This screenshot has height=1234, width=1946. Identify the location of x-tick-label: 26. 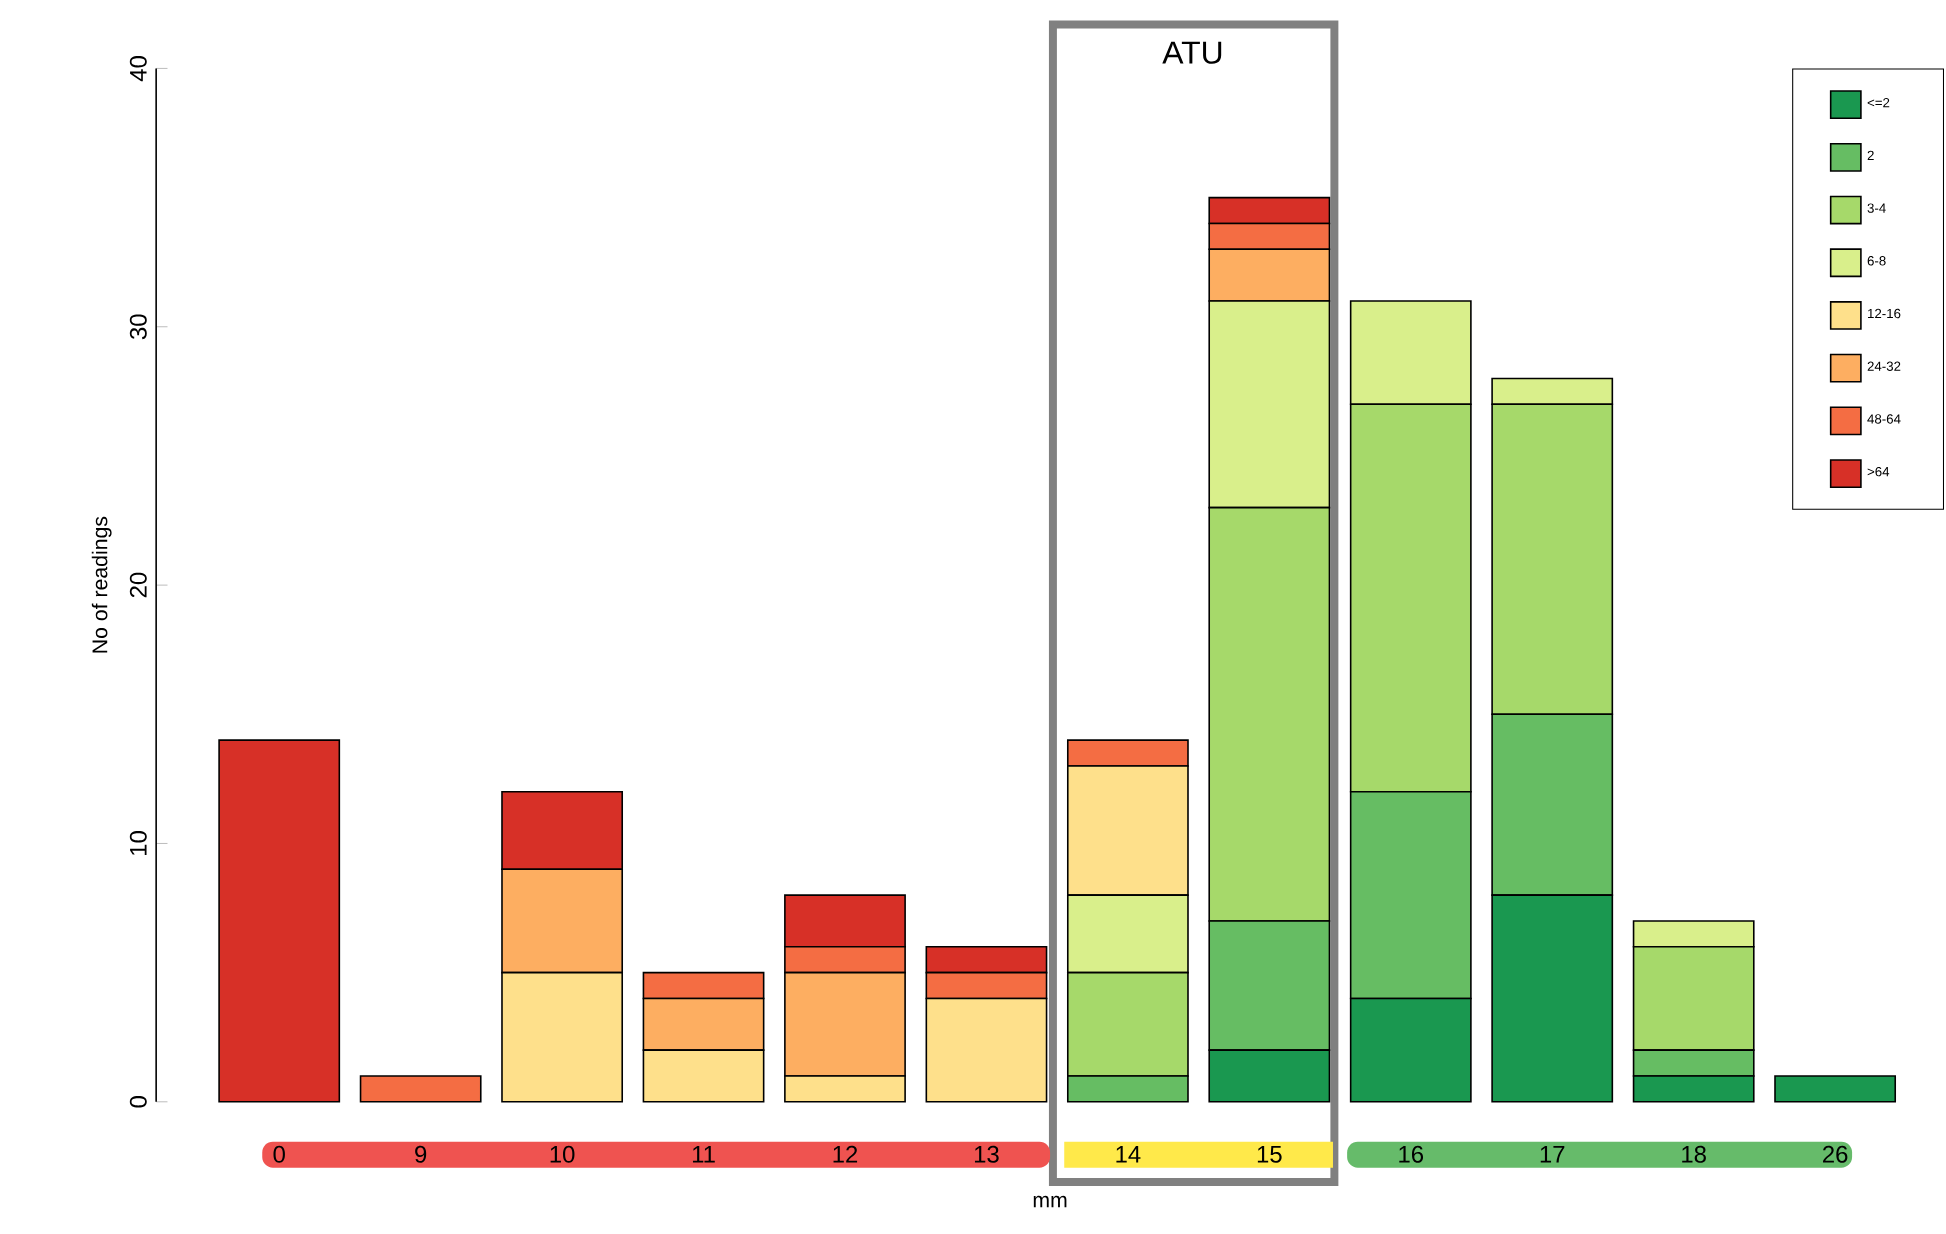
(1835, 1155).